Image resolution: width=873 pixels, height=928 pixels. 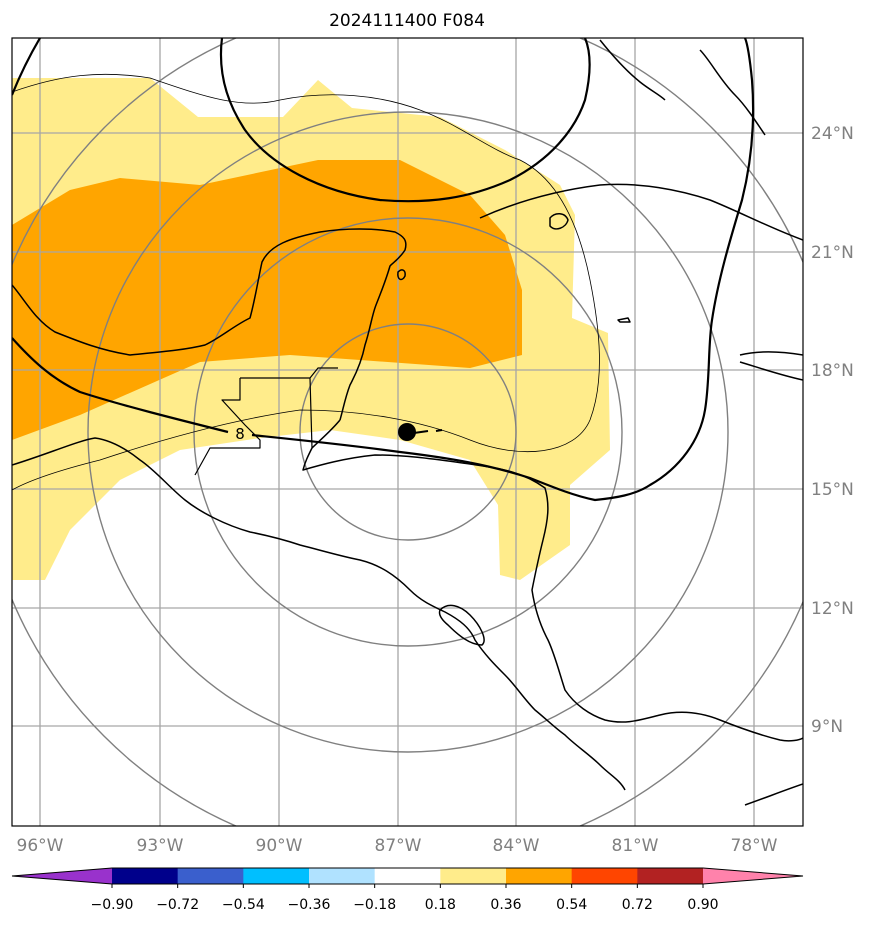 What do you see at coordinates (773, 794) in the screenshot?
I see `coastline-south-america` at bounding box center [773, 794].